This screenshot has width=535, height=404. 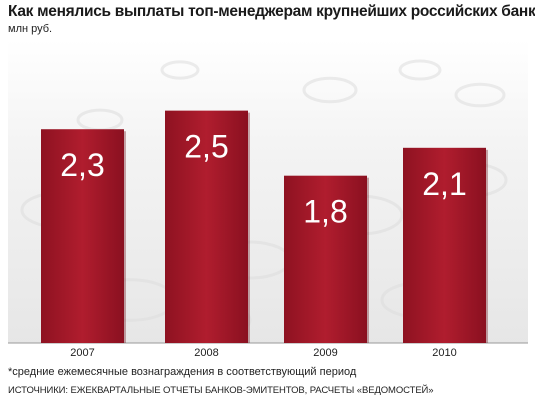 What do you see at coordinates (82, 236) in the screenshot?
I see `bar-2007` at bounding box center [82, 236].